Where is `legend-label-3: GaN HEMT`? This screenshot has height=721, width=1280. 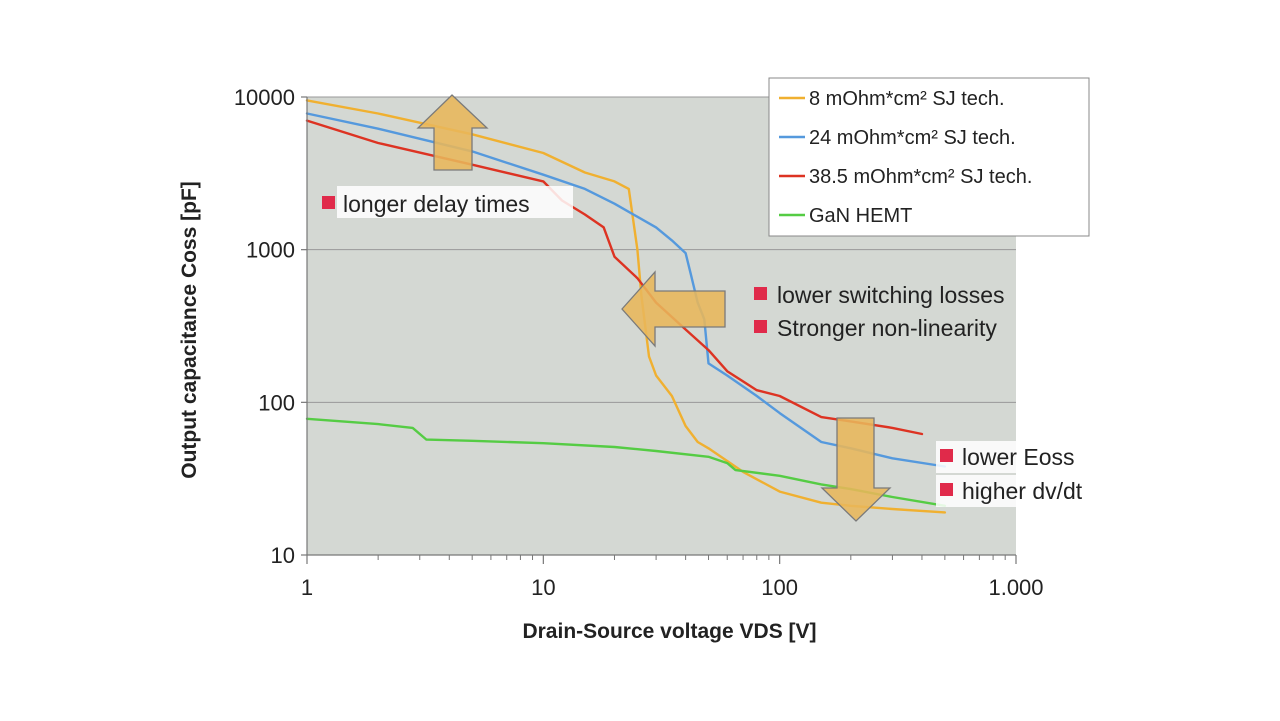 legend-label-3: GaN HEMT is located at coordinates (860, 216).